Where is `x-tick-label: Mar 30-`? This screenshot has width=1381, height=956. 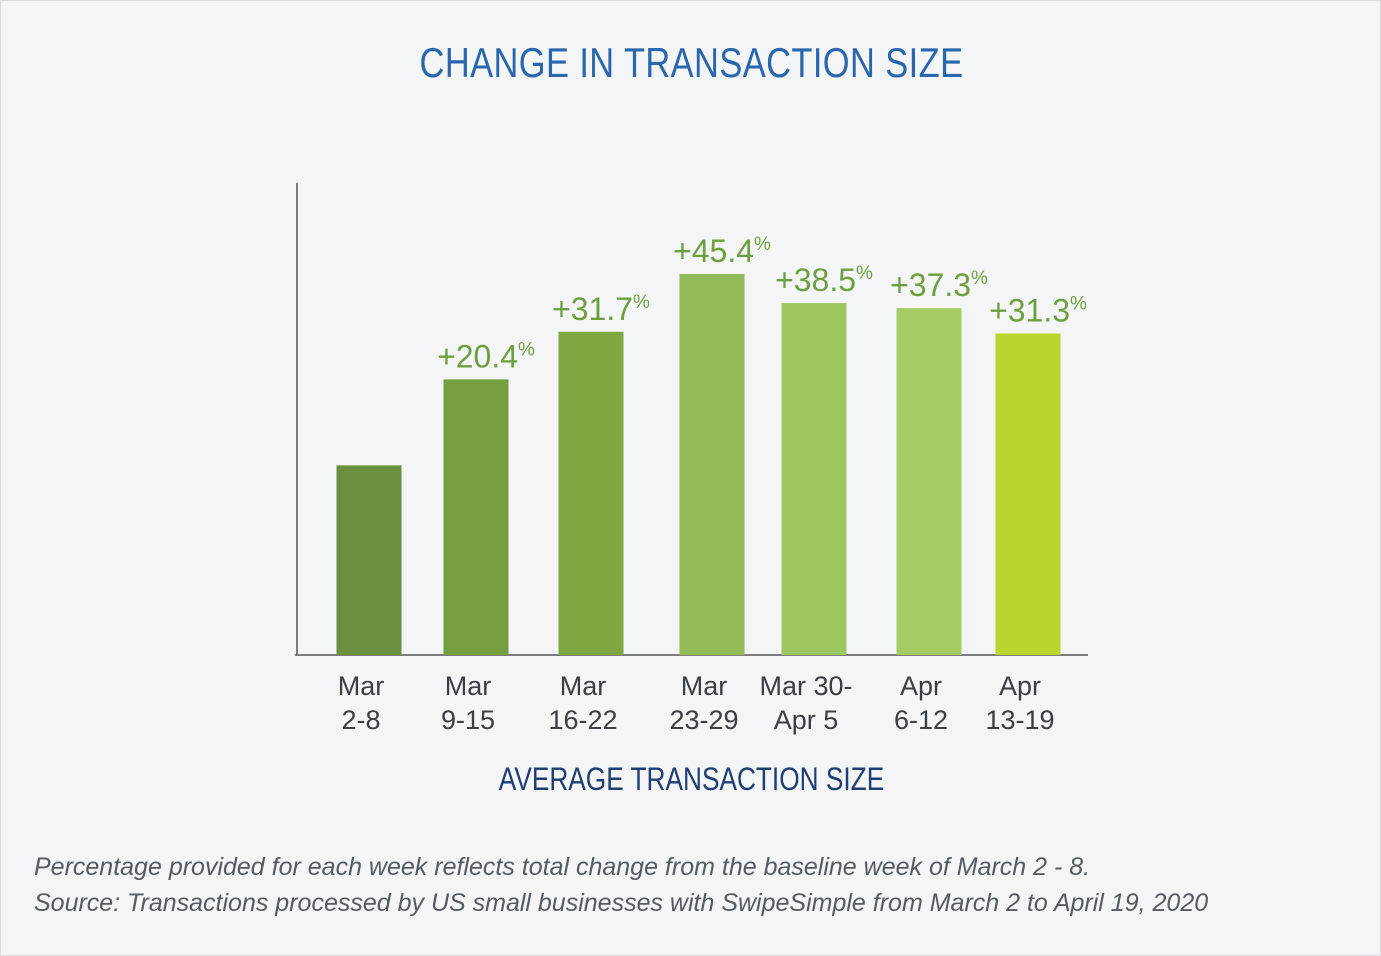
x-tick-label: Mar 30- is located at coordinates (805, 686).